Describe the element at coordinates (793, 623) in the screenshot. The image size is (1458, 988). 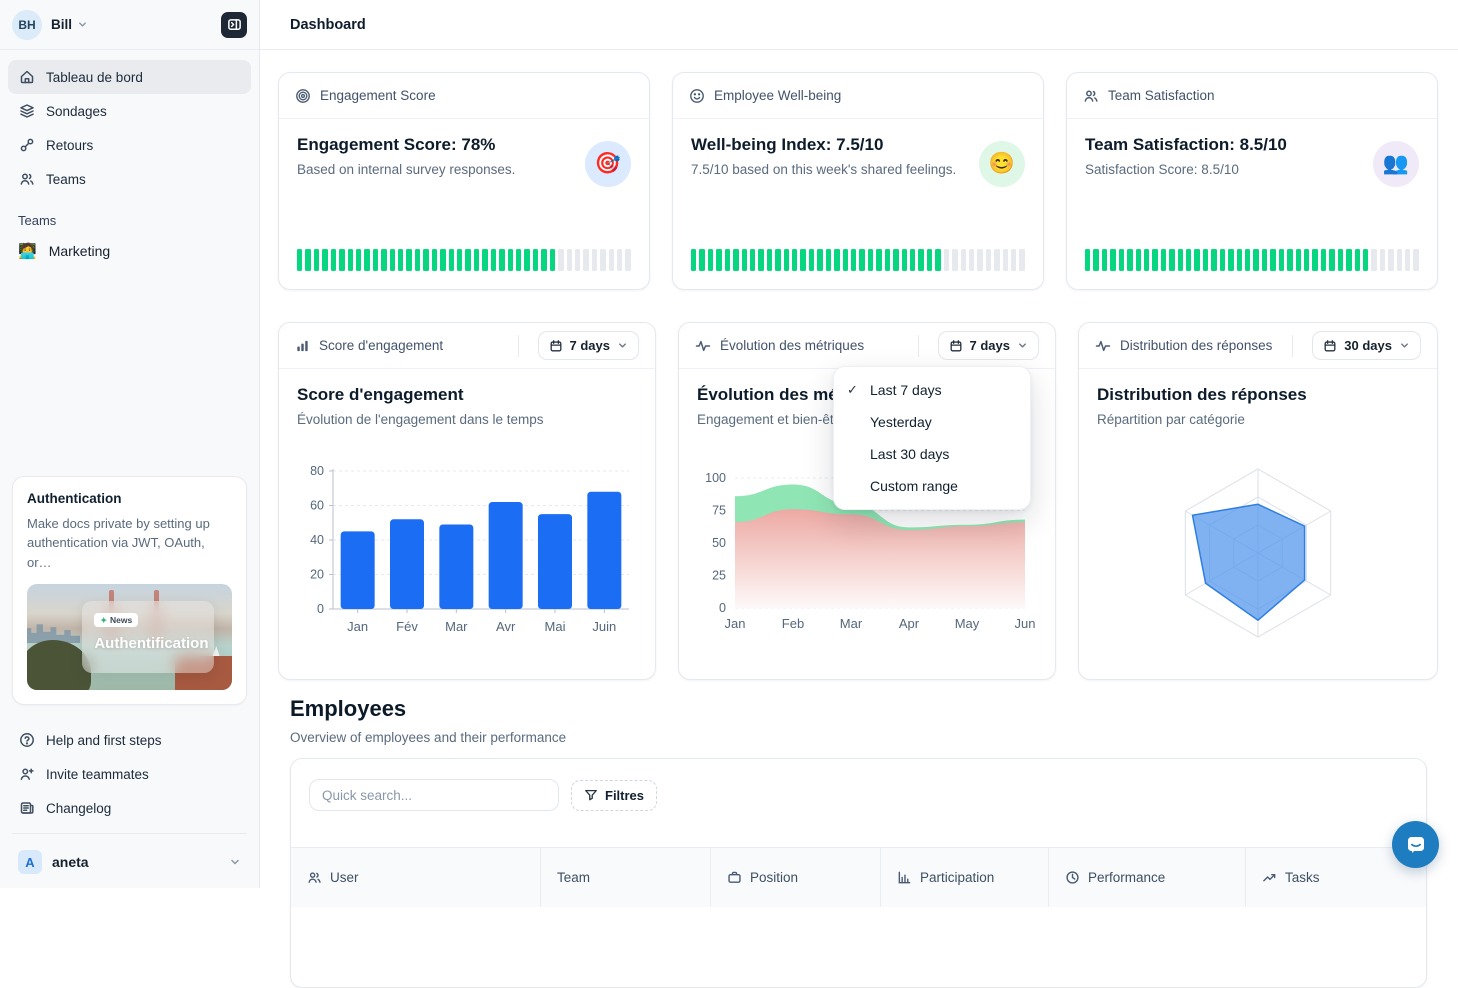
I see `svg-text: Feb` at that location.